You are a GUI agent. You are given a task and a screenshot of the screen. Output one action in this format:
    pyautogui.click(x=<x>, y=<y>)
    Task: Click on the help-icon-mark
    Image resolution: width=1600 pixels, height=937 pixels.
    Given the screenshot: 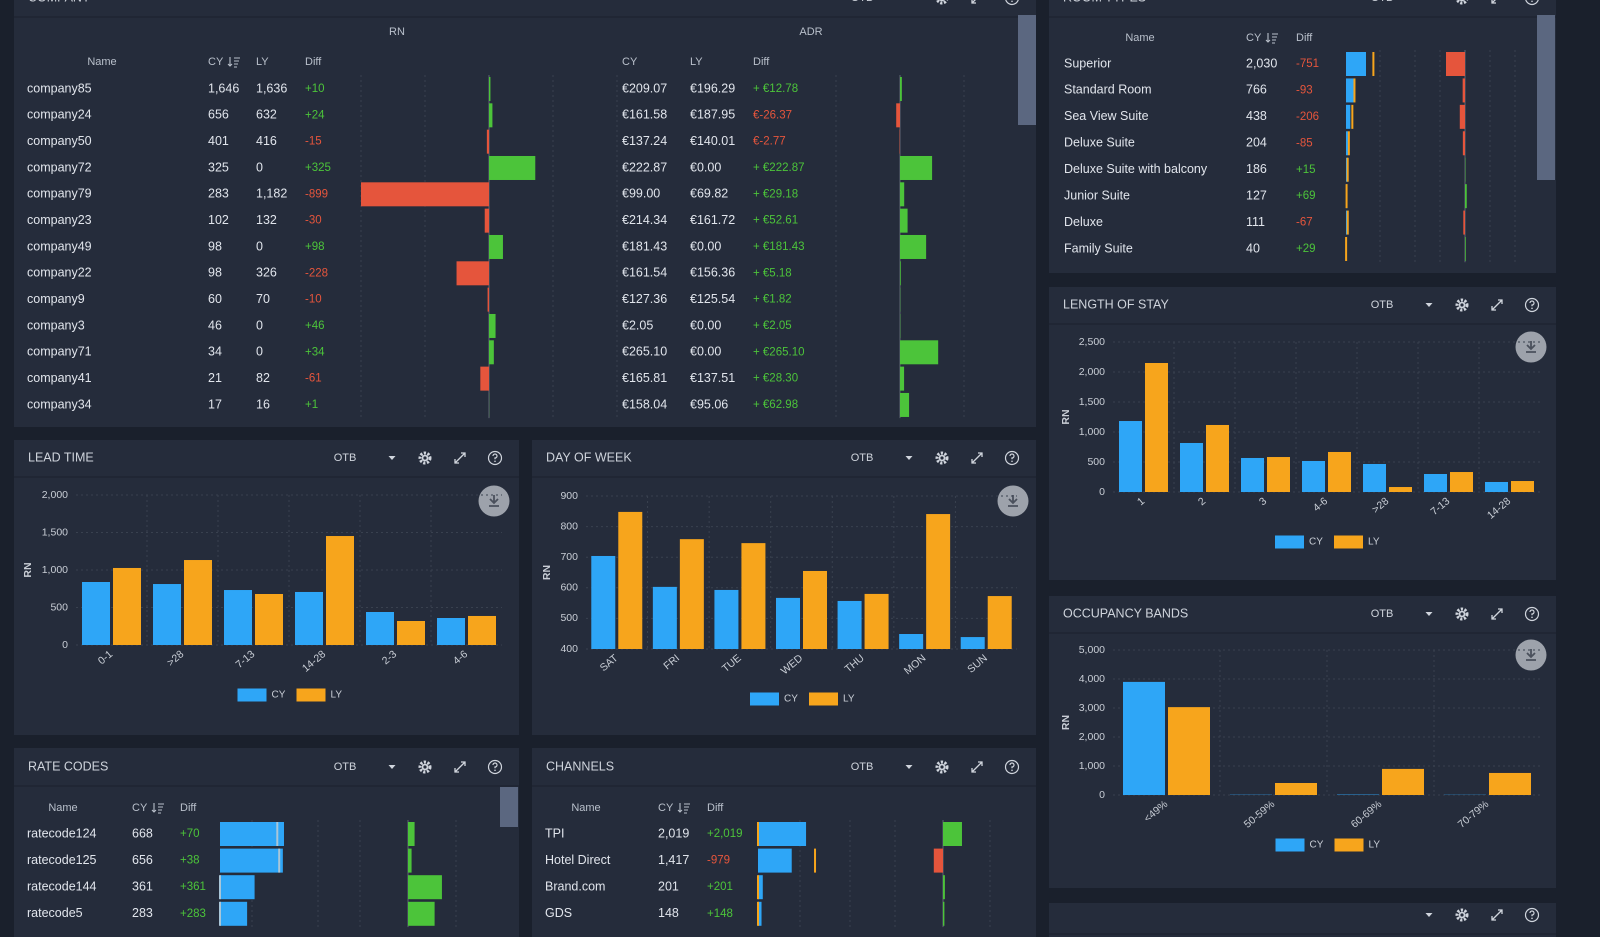 What is the action you would take?
    pyautogui.click(x=1532, y=612)
    